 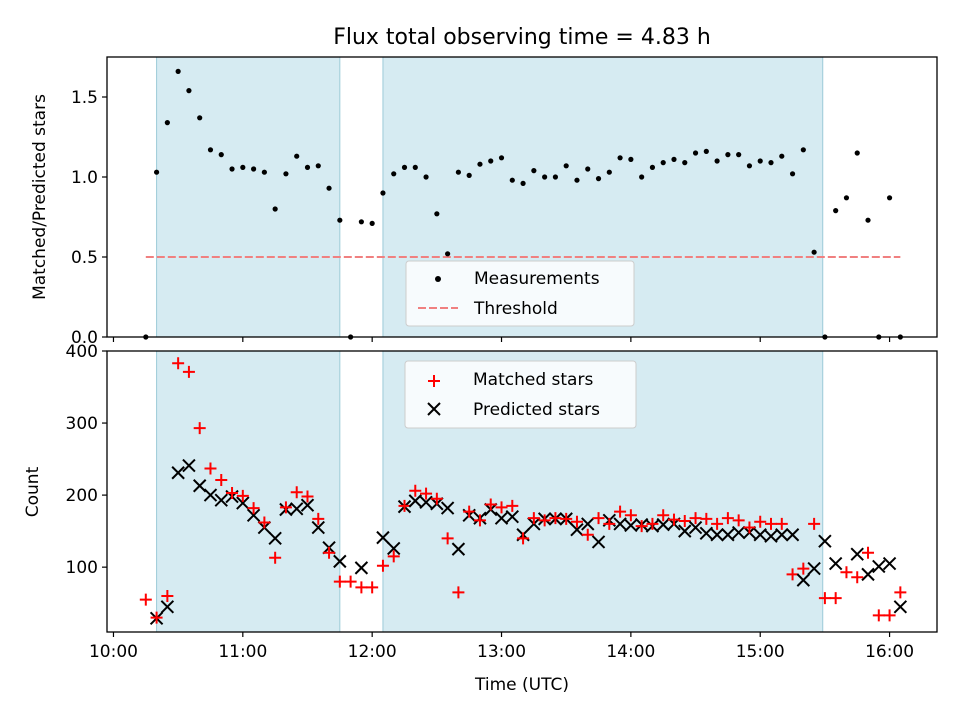 What do you see at coordinates (434, 381) in the screenshot?
I see `legend-matched-marker` at bounding box center [434, 381].